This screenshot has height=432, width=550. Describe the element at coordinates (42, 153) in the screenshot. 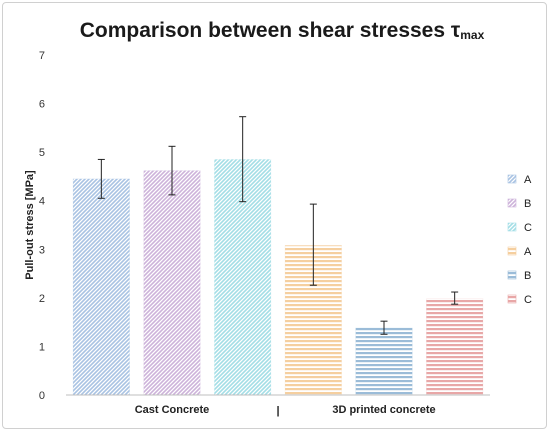

I see `y-tick-label: 5` at that location.